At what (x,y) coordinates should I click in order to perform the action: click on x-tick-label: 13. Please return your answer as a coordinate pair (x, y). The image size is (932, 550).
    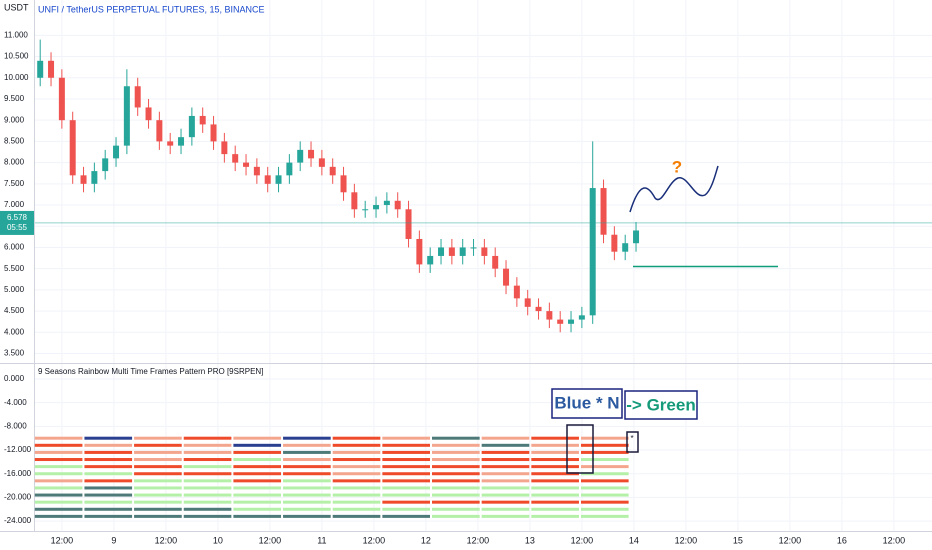
    Looking at the image, I should click on (530, 540).